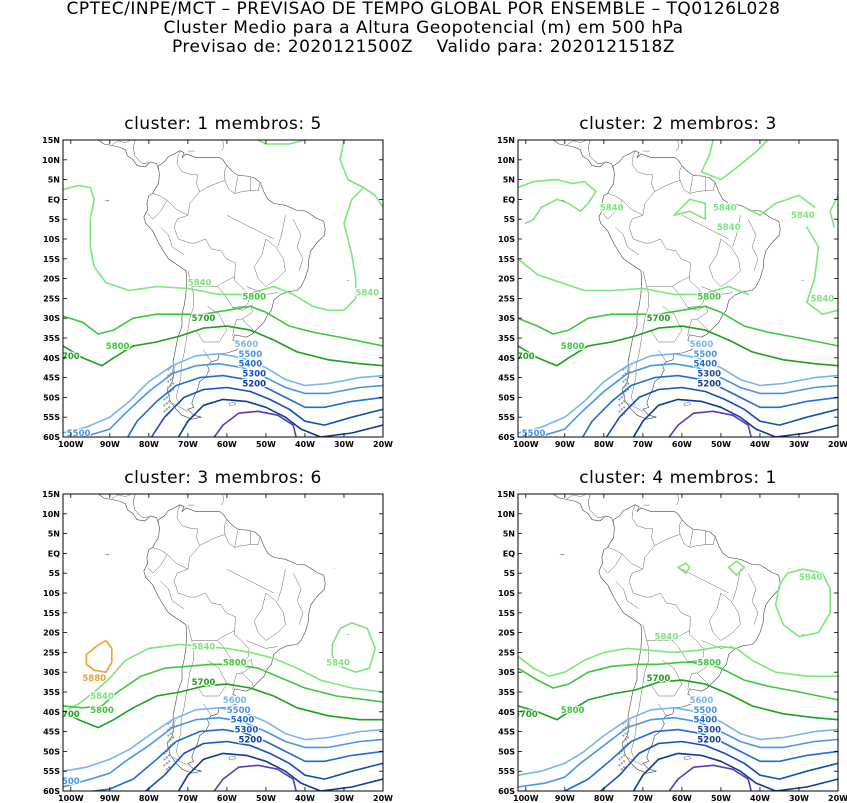  What do you see at coordinates (565, 798) in the screenshot?
I see `lon-label: 90W` at bounding box center [565, 798].